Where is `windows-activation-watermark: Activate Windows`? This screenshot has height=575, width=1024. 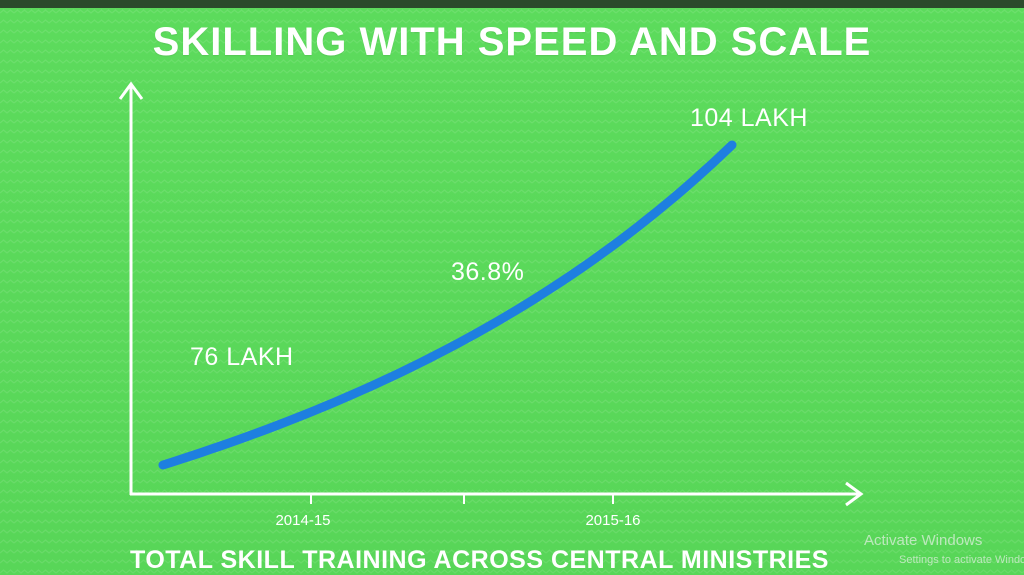 windows-activation-watermark: Activate Windows is located at coordinates (923, 540).